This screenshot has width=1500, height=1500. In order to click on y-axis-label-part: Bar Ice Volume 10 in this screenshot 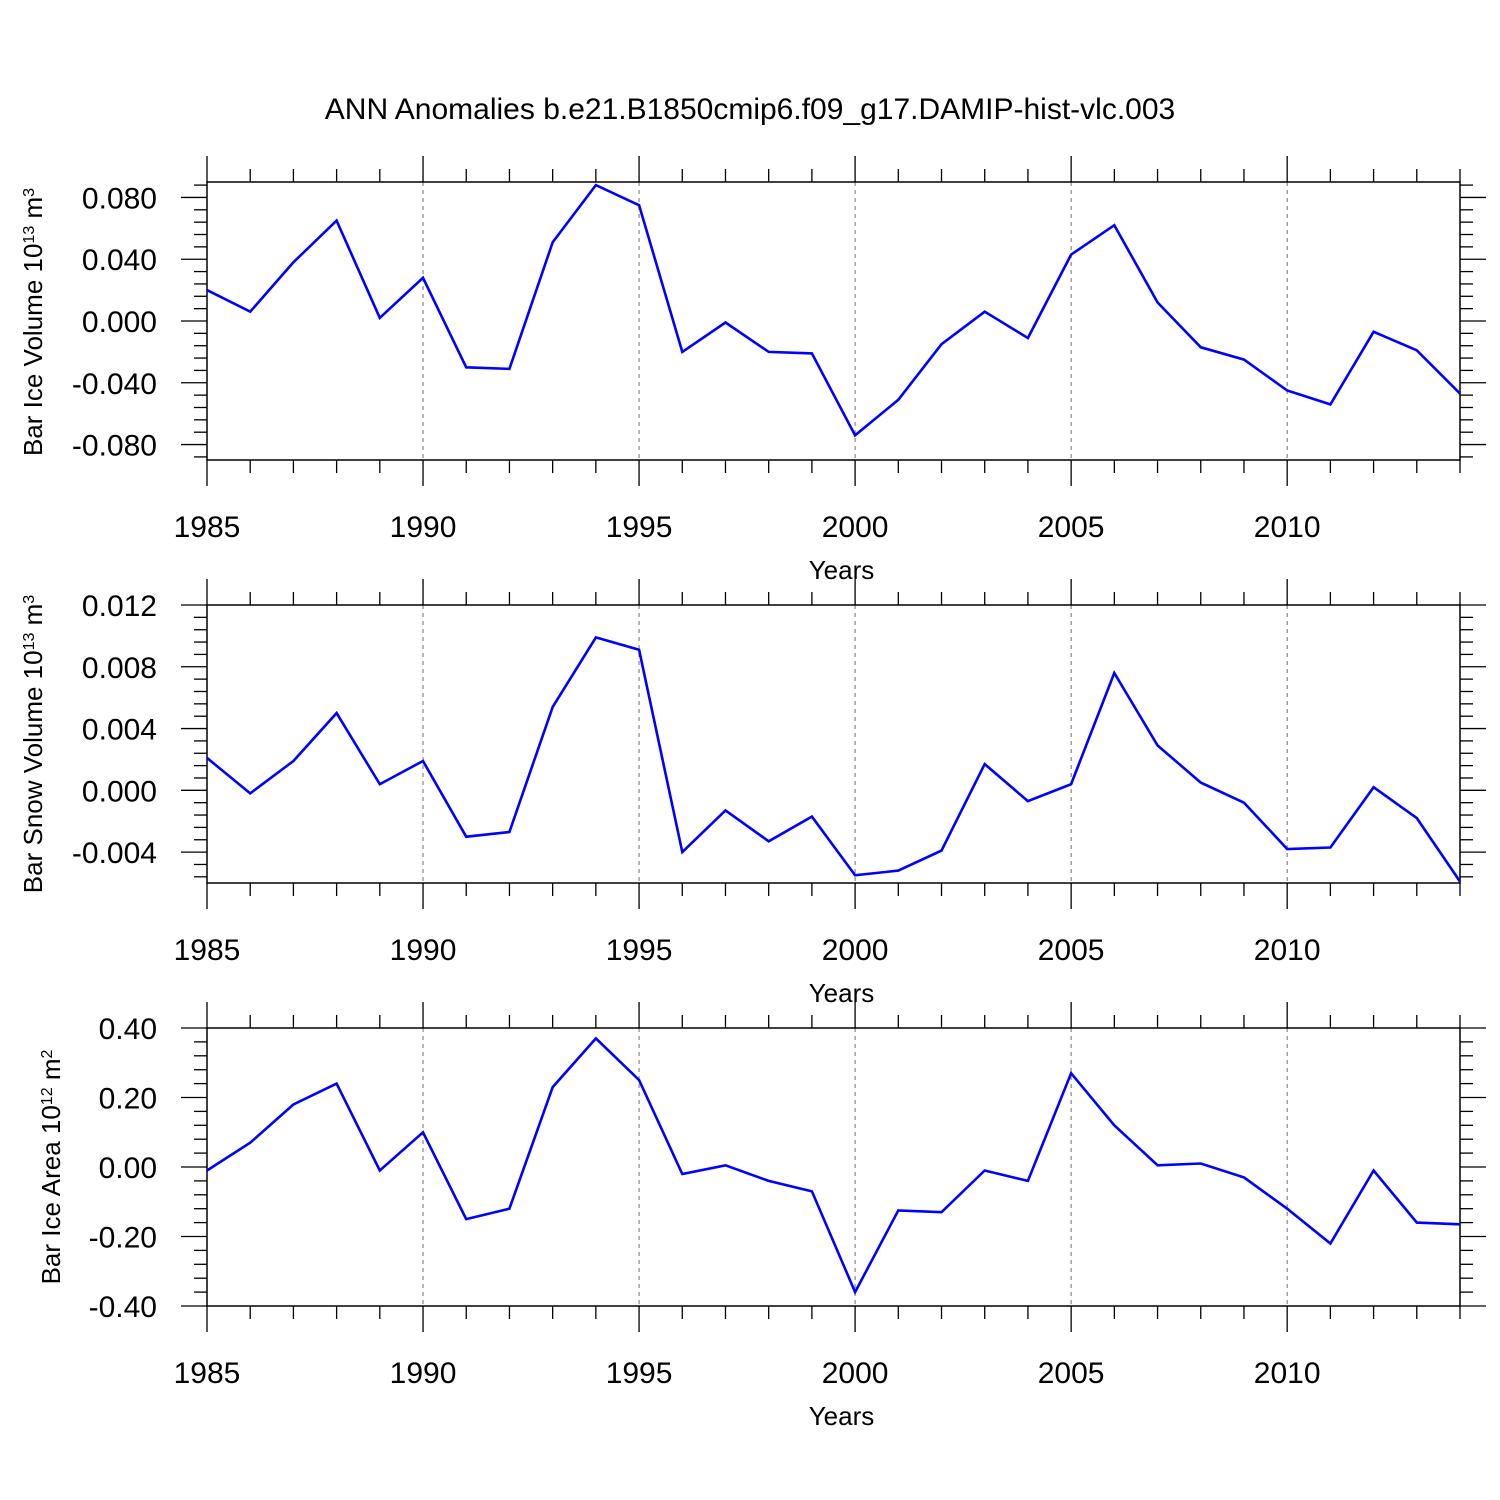, I will do `click(33, 350)`.